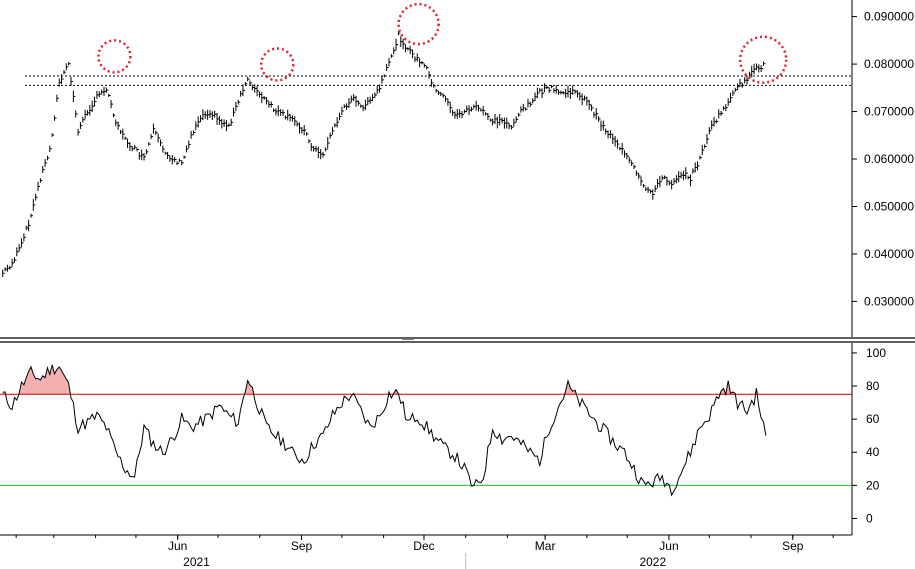 This screenshot has height=569, width=915. What do you see at coordinates (196, 562) in the screenshot?
I see `x-year-label: 2021` at bounding box center [196, 562].